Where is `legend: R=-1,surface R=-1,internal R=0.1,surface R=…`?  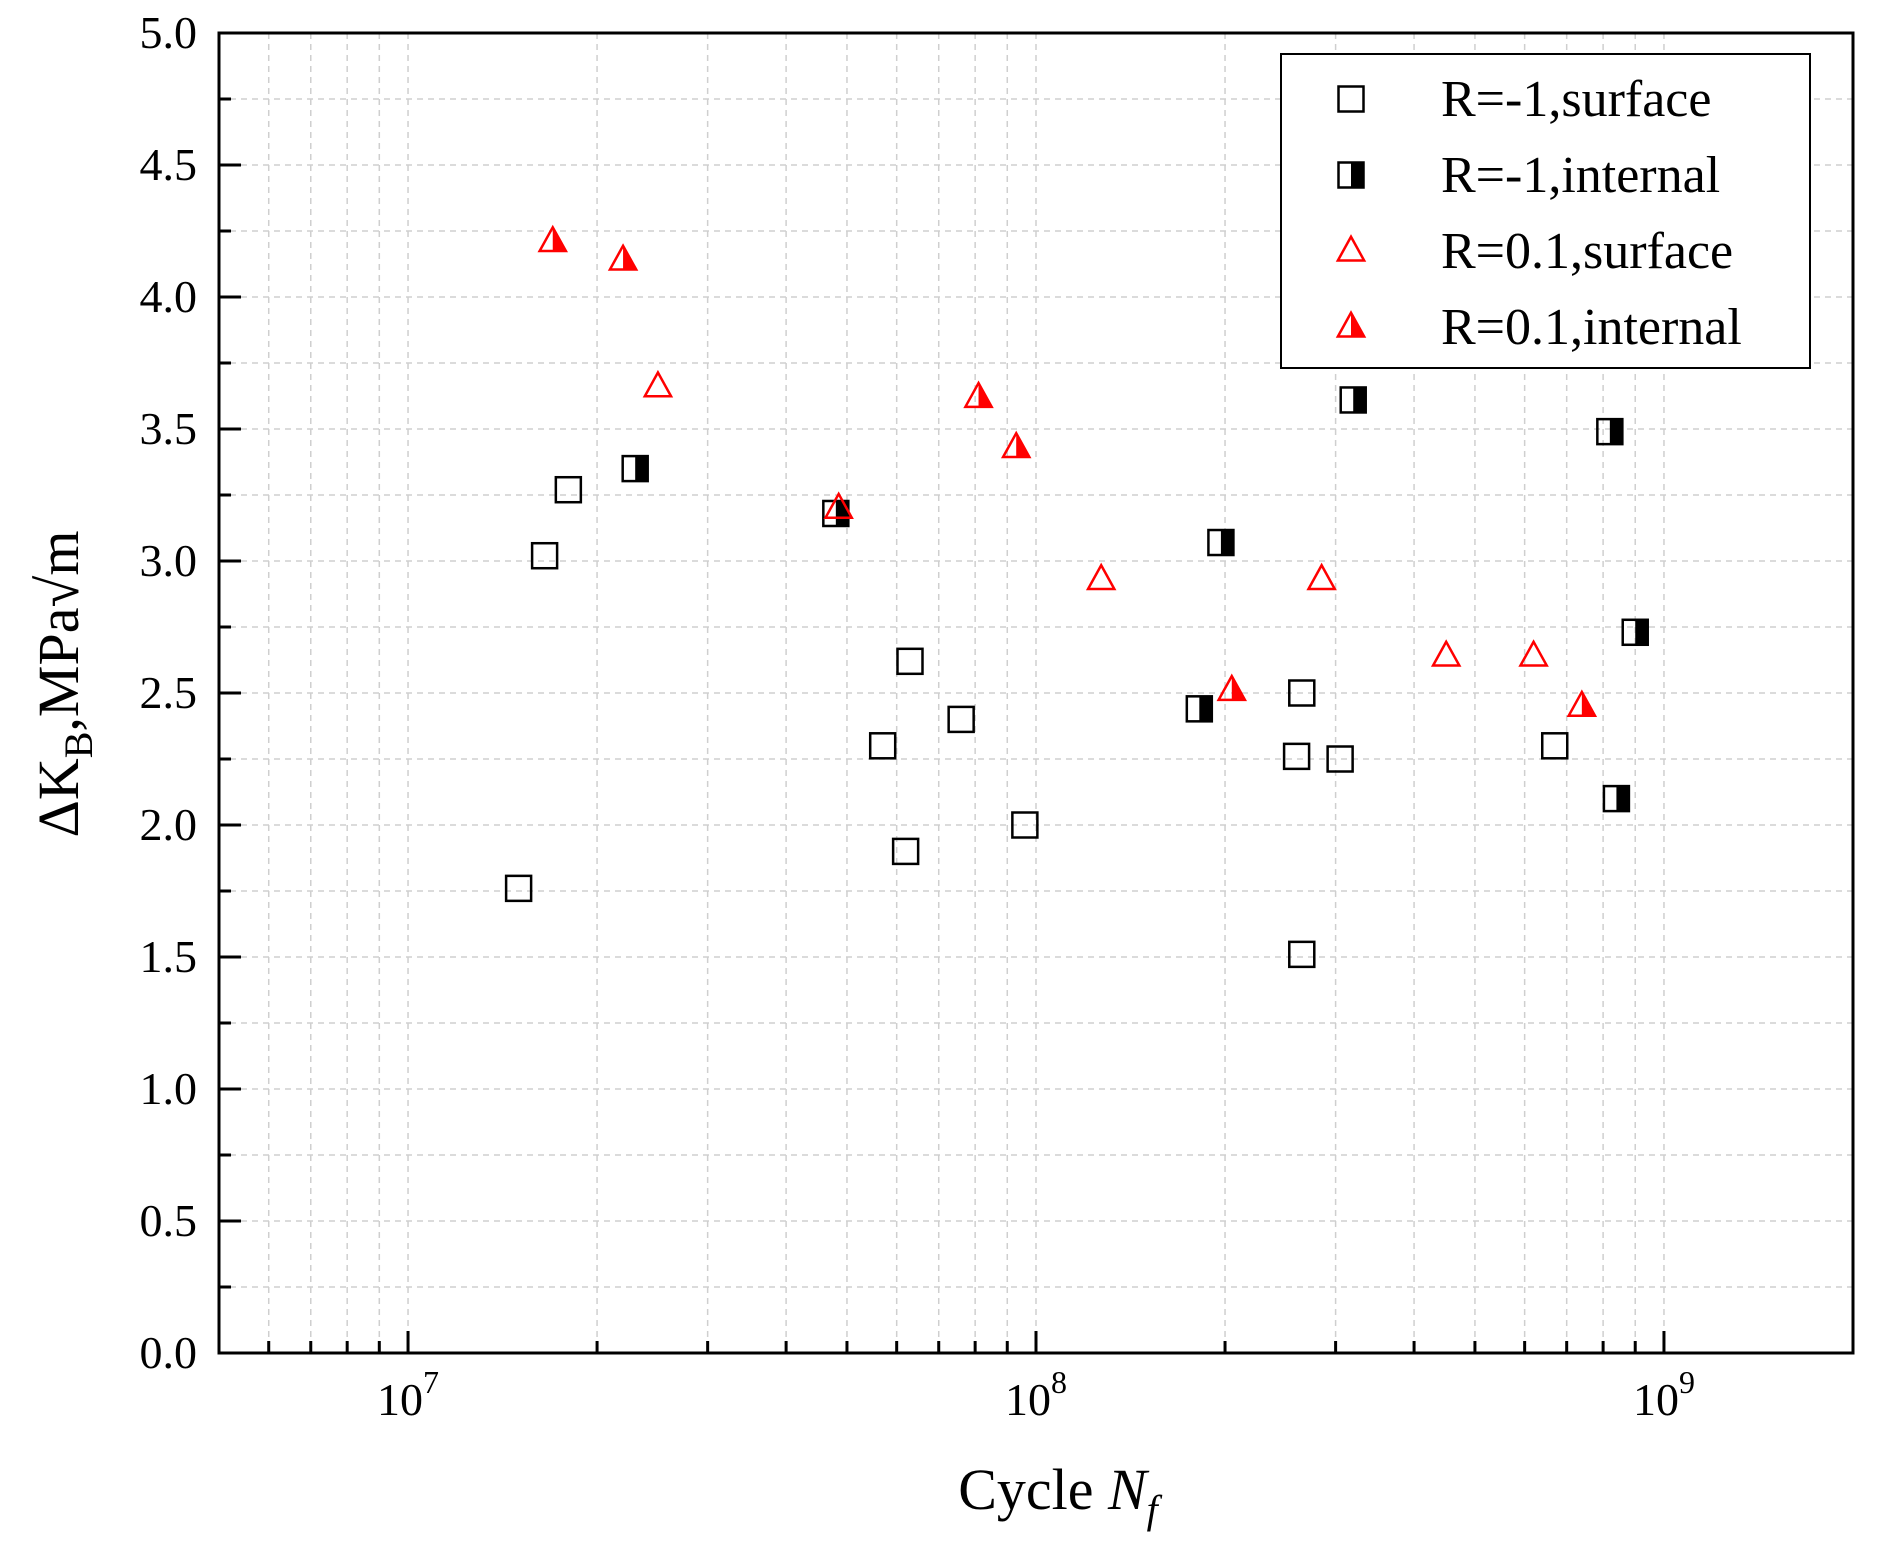
legend: R=-1,surface R=-1,internal R=0.1,surface R=… is located at coordinates (1545, 211).